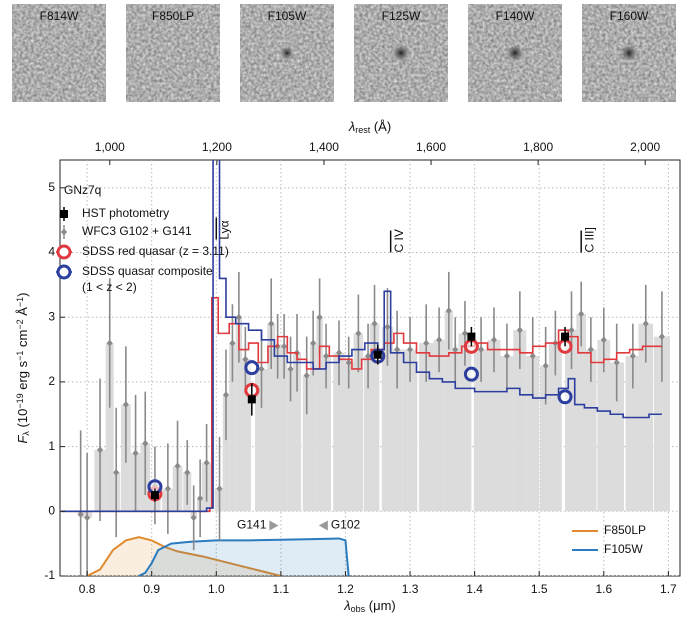 This screenshot has width=685, height=625. What do you see at coordinates (64, 272) in the screenshot?
I see `legend-marker` at bounding box center [64, 272].